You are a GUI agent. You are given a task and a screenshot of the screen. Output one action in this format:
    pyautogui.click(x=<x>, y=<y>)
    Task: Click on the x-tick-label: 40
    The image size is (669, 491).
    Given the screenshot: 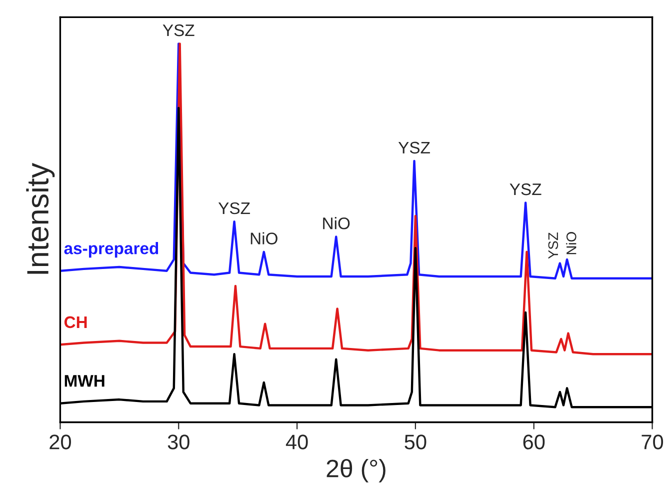 What is the action you would take?
    pyautogui.click(x=297, y=442)
    